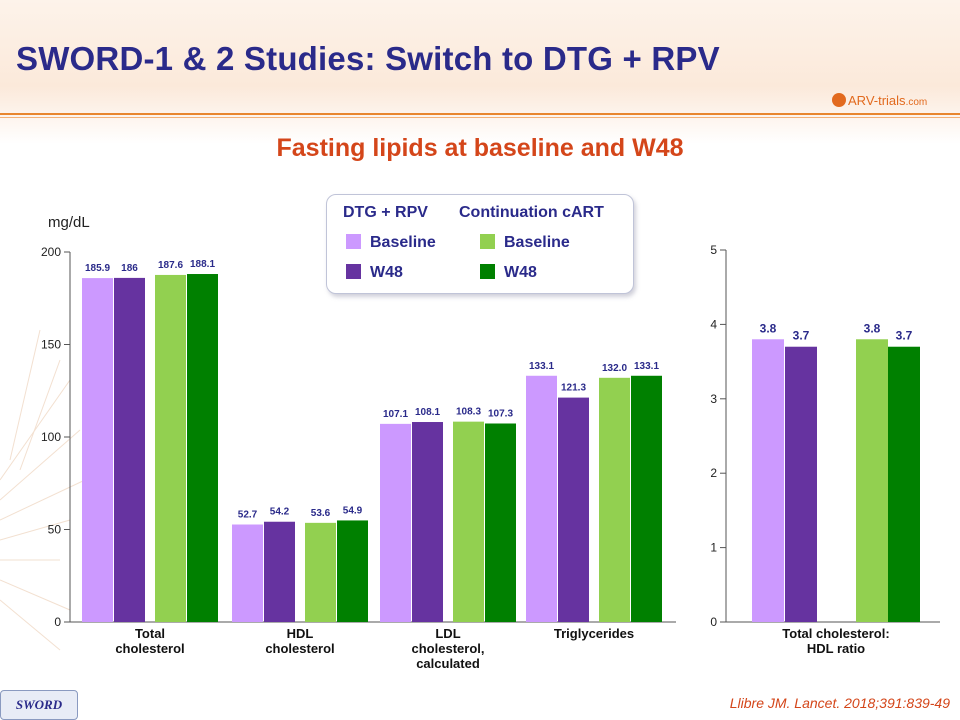  I want to click on bar-value-label: 52.7, so click(248, 515).